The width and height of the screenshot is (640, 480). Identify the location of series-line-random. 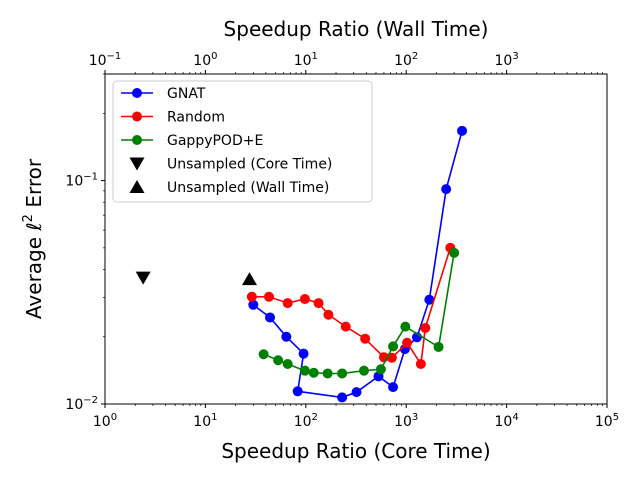
(351, 307).